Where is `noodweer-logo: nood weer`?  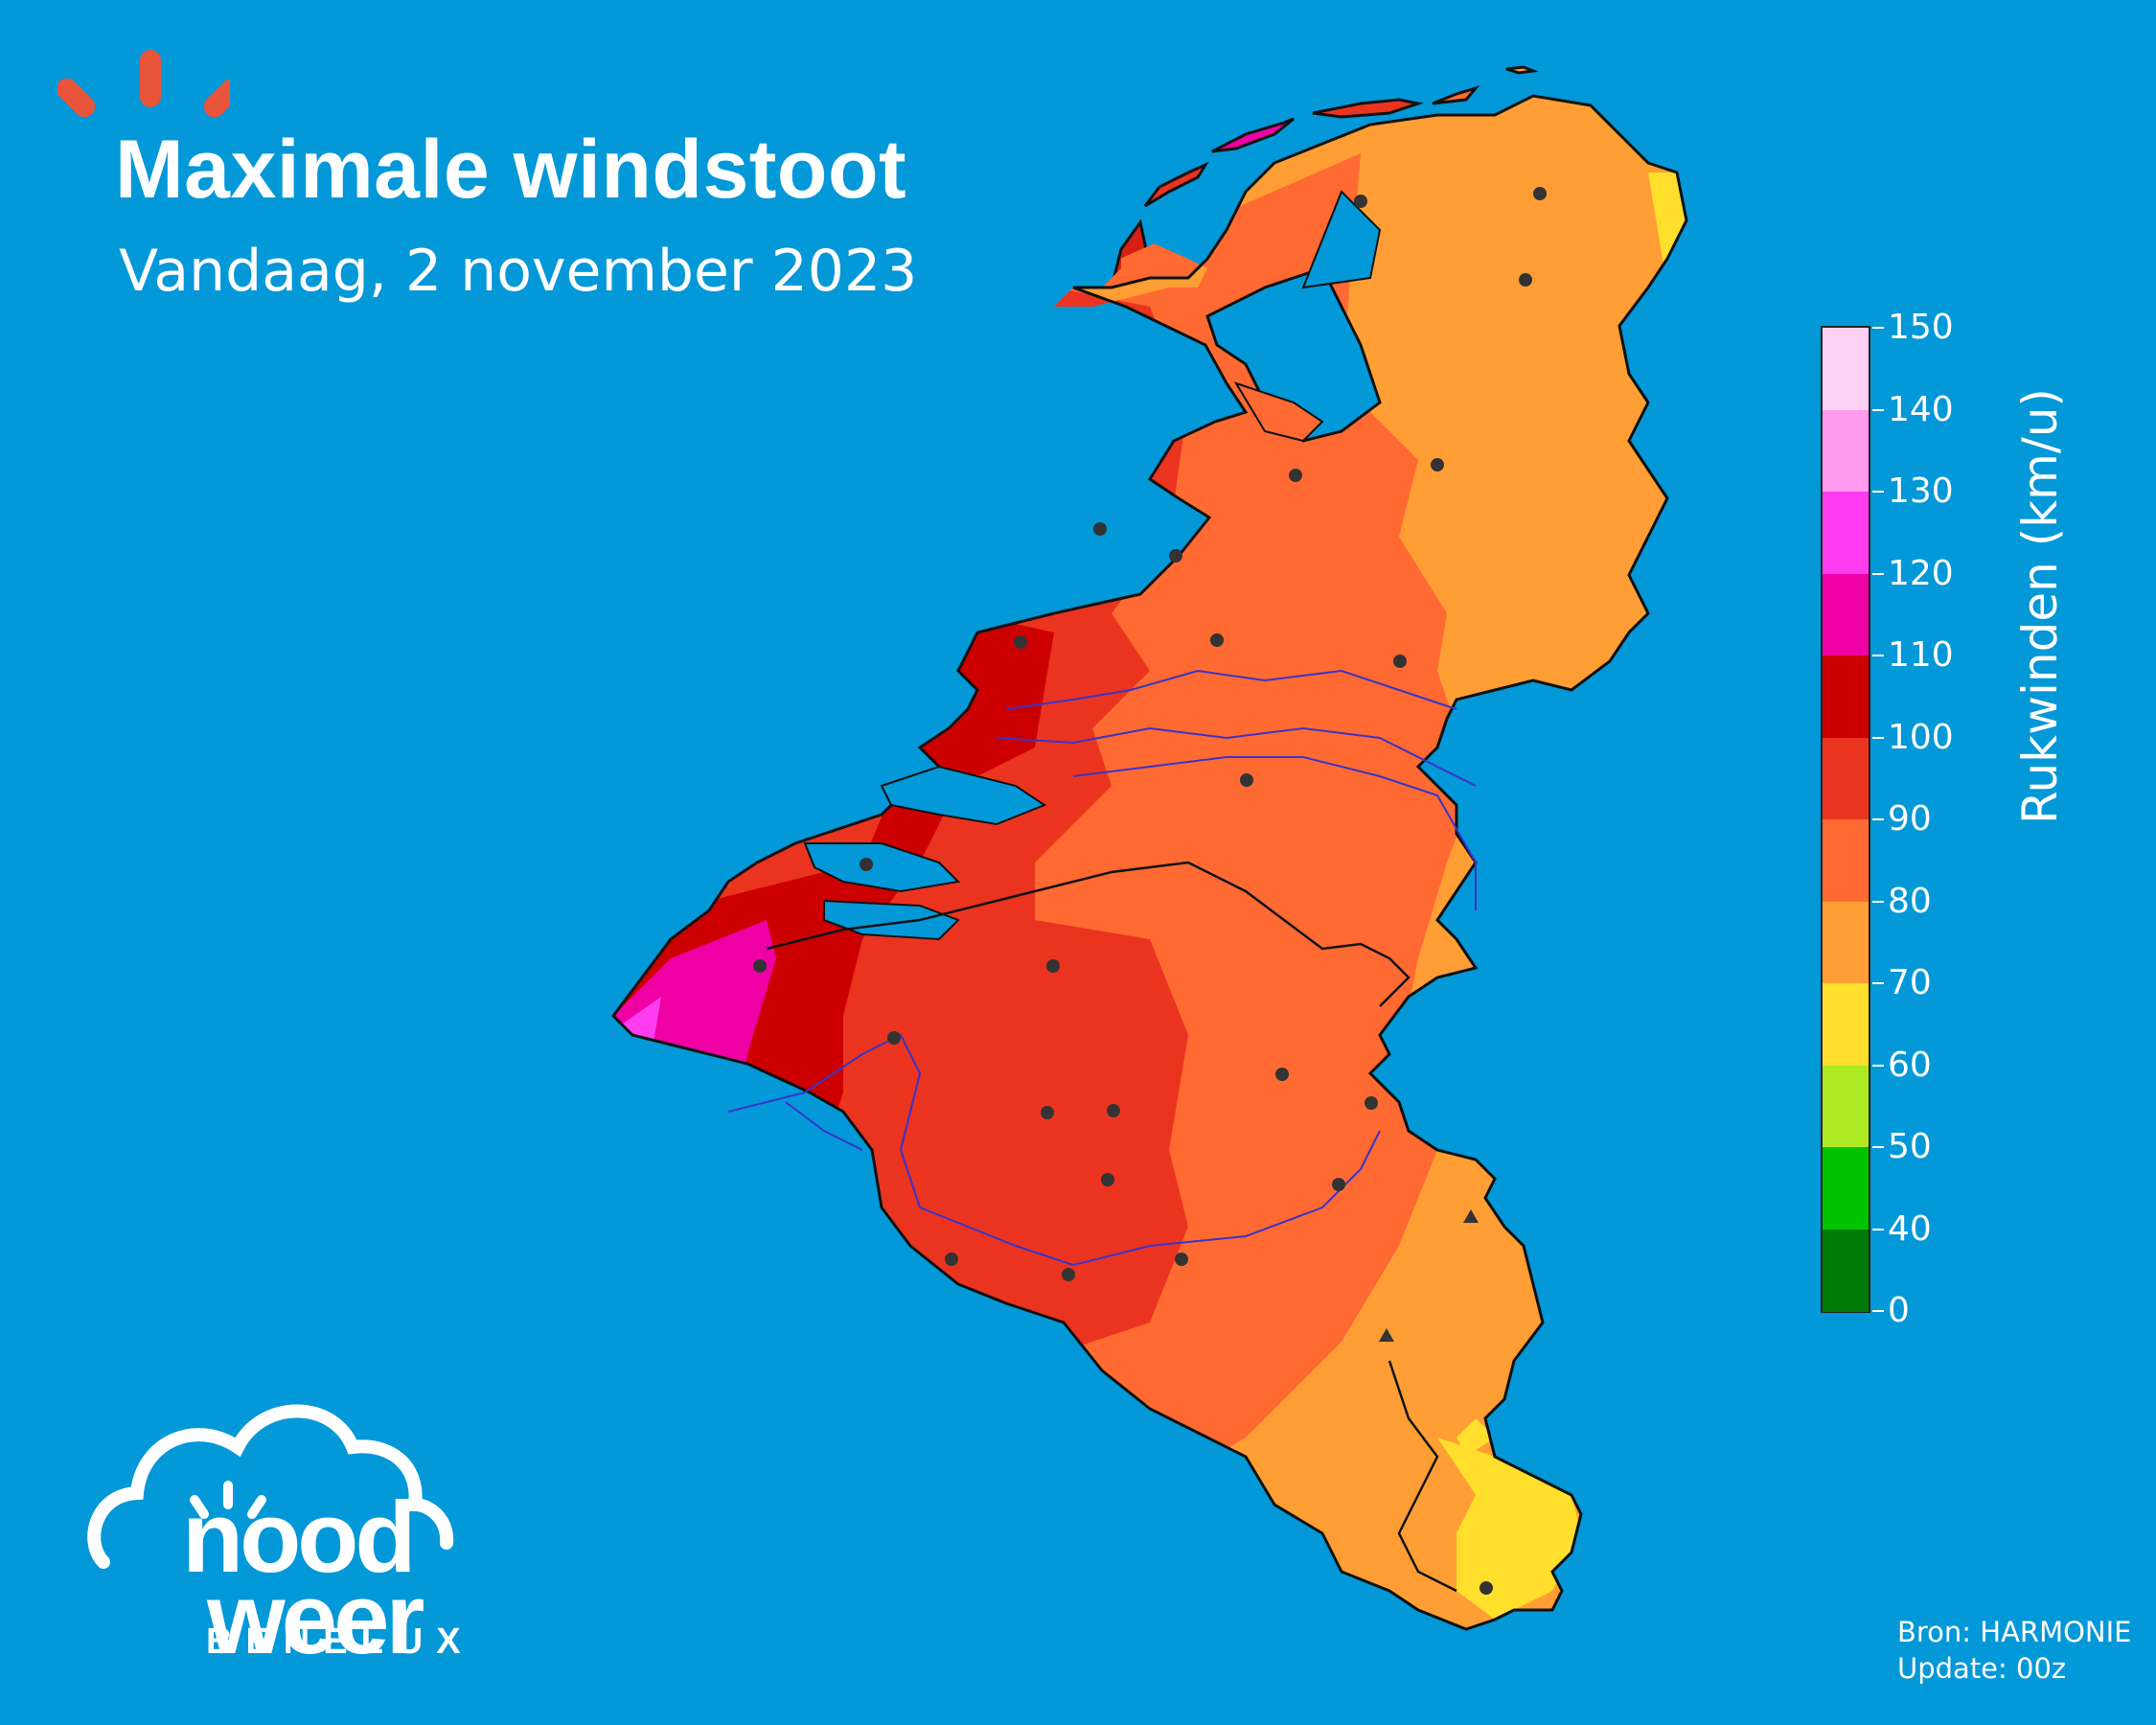
noodweer-logo: nood weer is located at coordinates (270, 1539).